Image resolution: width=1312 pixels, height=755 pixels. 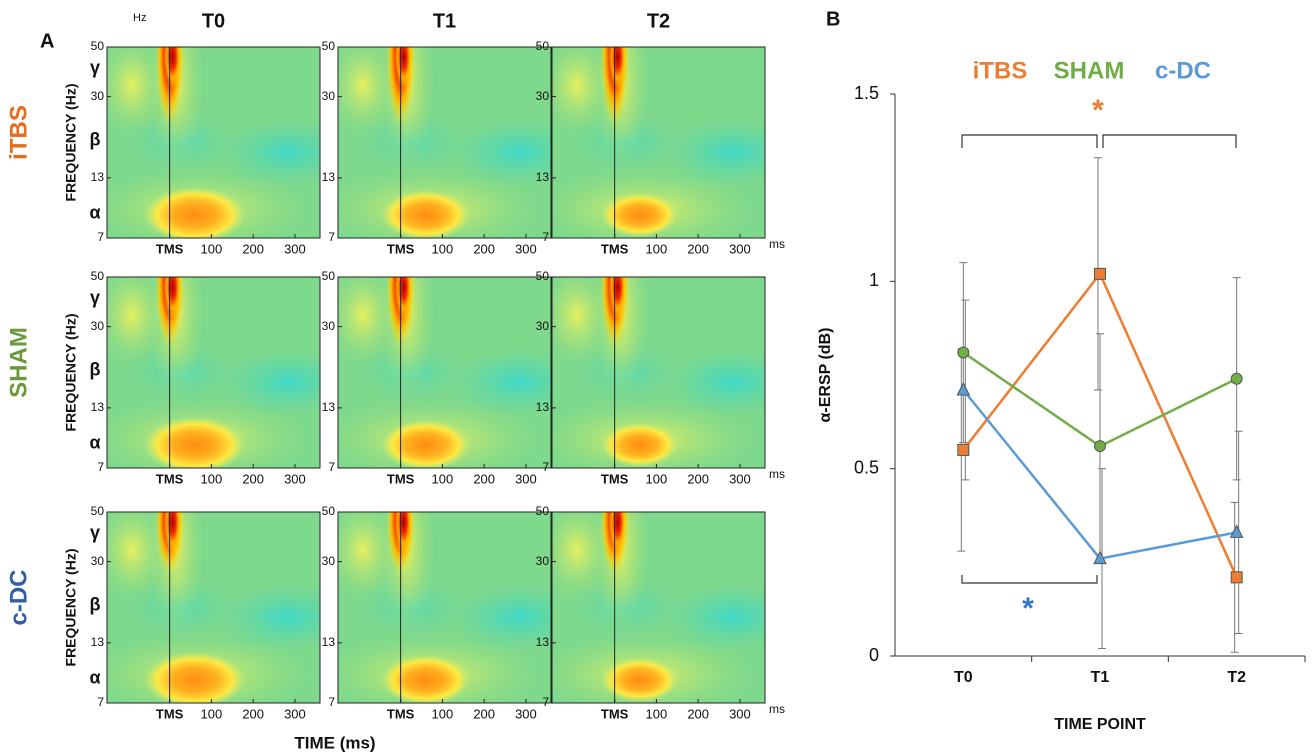 I want to click on panel-label: B, so click(x=833, y=19).